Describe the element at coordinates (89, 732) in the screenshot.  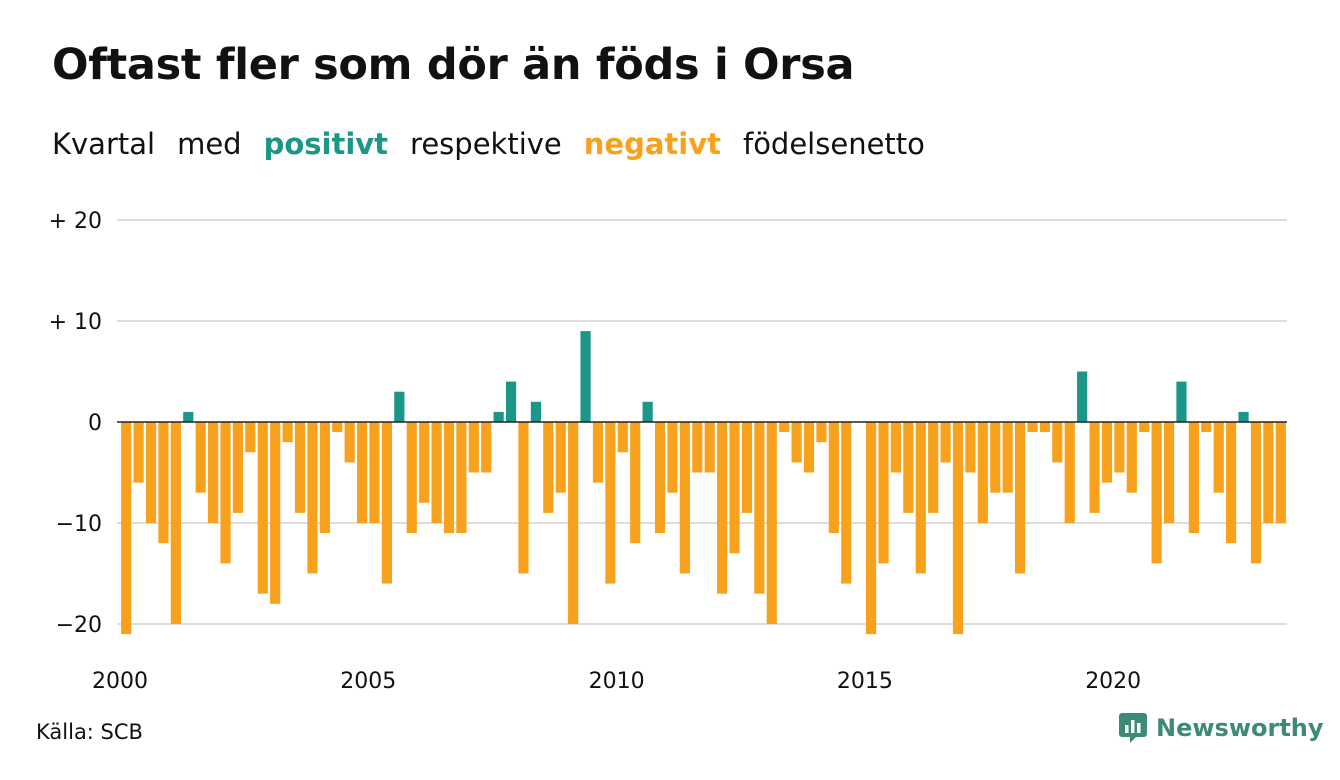
I see `source-note: Källa: SCB` at that location.